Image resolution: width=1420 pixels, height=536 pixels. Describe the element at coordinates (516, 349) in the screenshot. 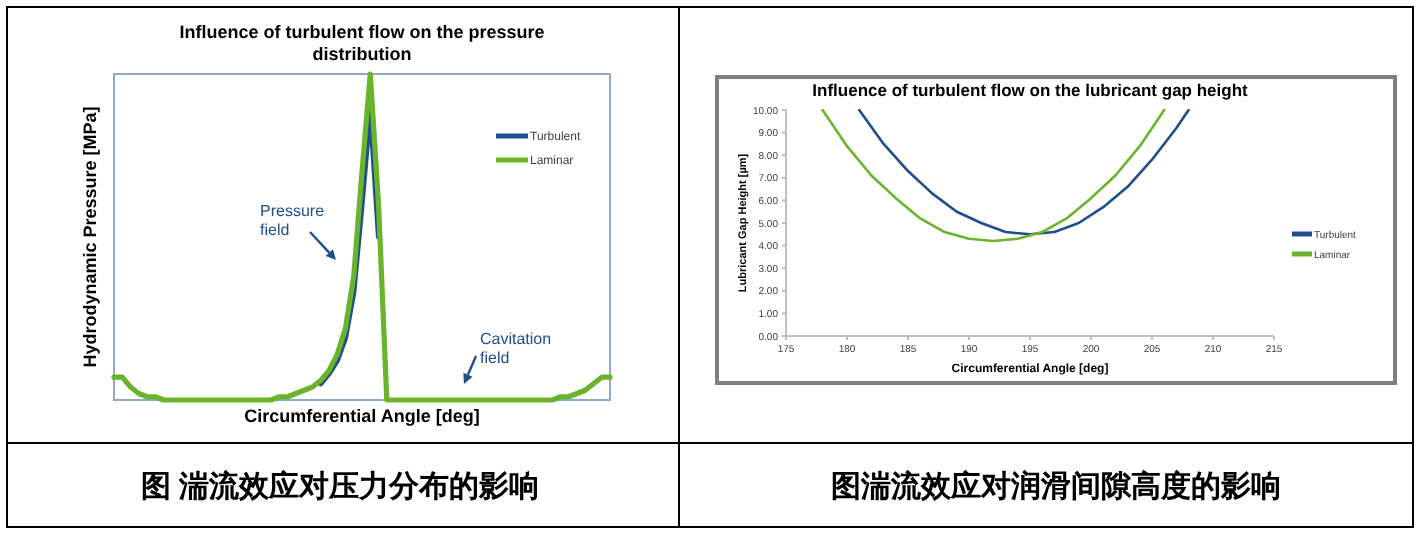

I see `annotation: Cavitation field` at that location.